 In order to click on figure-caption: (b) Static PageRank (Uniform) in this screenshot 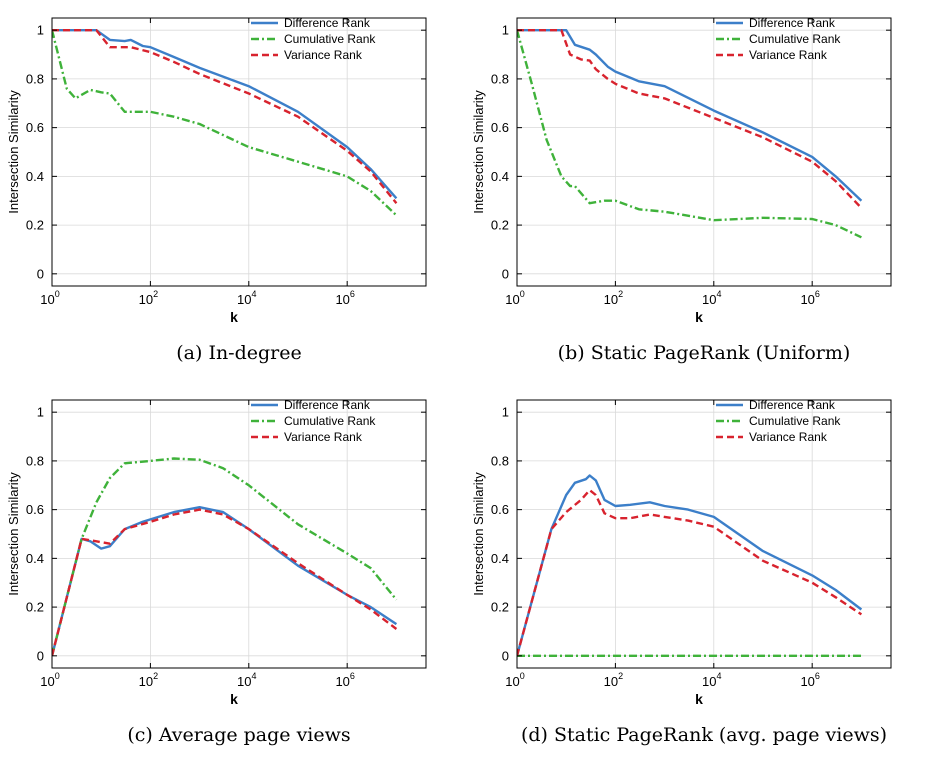, I will do `click(704, 353)`.